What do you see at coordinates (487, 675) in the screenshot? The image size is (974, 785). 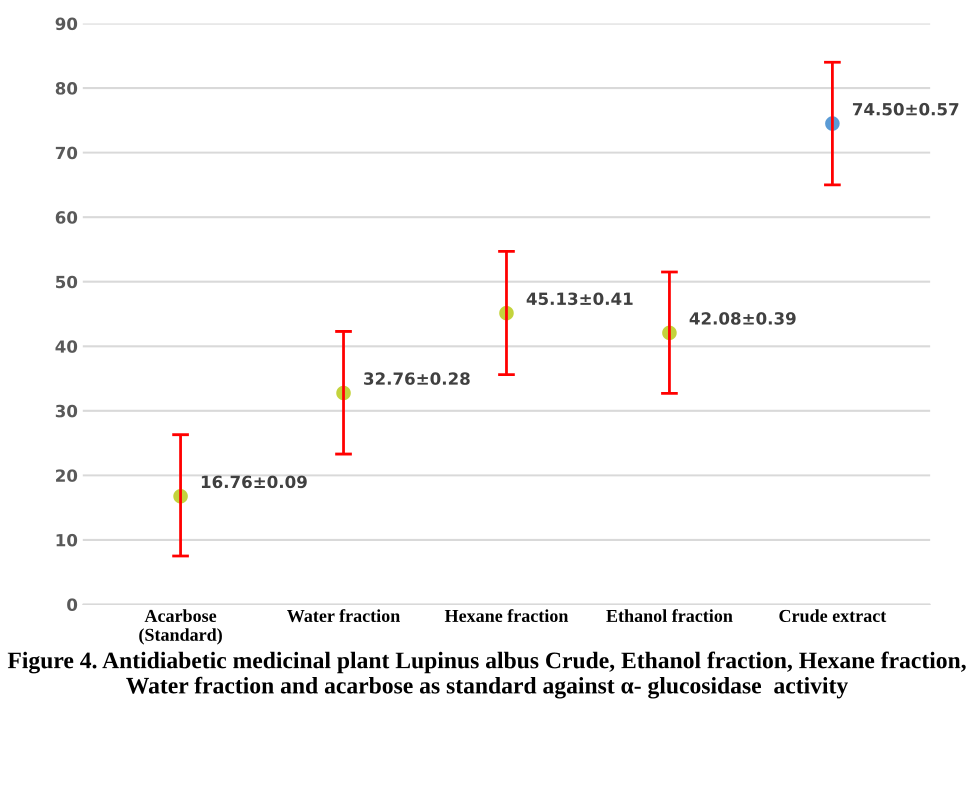 I see `text: Figure 4. Antidiabetic medicinal plant Lupinus albus Crude, Ethanol fraction, Hexane fraction, Water fraction and acarbose as standard against α- glucosidase activity` at bounding box center [487, 675].